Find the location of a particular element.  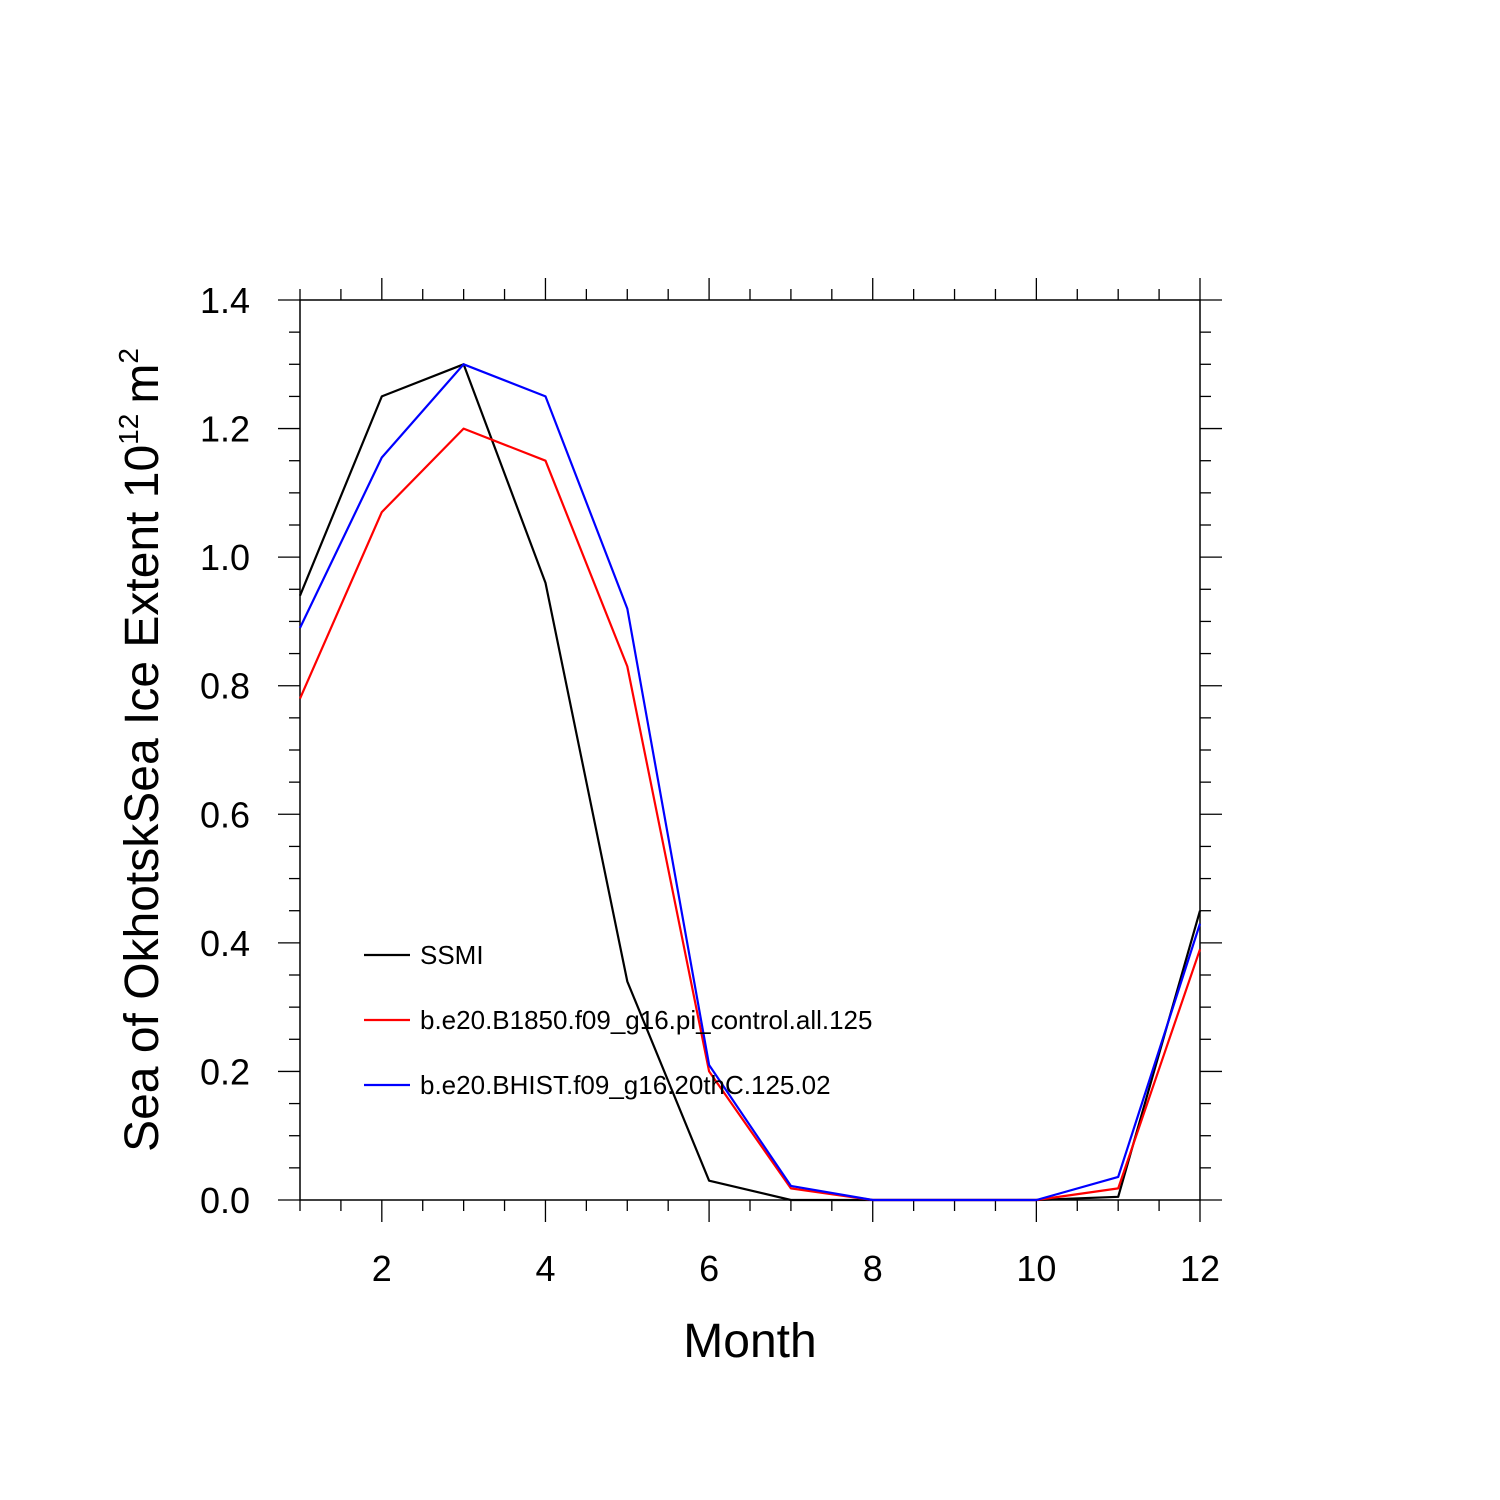

y-tick-label: 1.2 is located at coordinates (225, 429).